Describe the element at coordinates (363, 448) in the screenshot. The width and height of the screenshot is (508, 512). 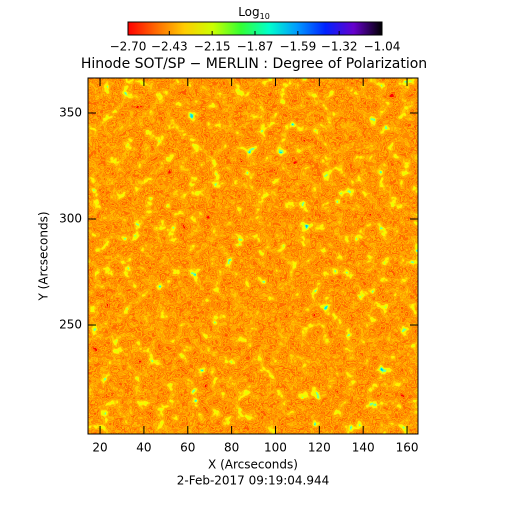
I see `x-tick-label: 140` at that location.